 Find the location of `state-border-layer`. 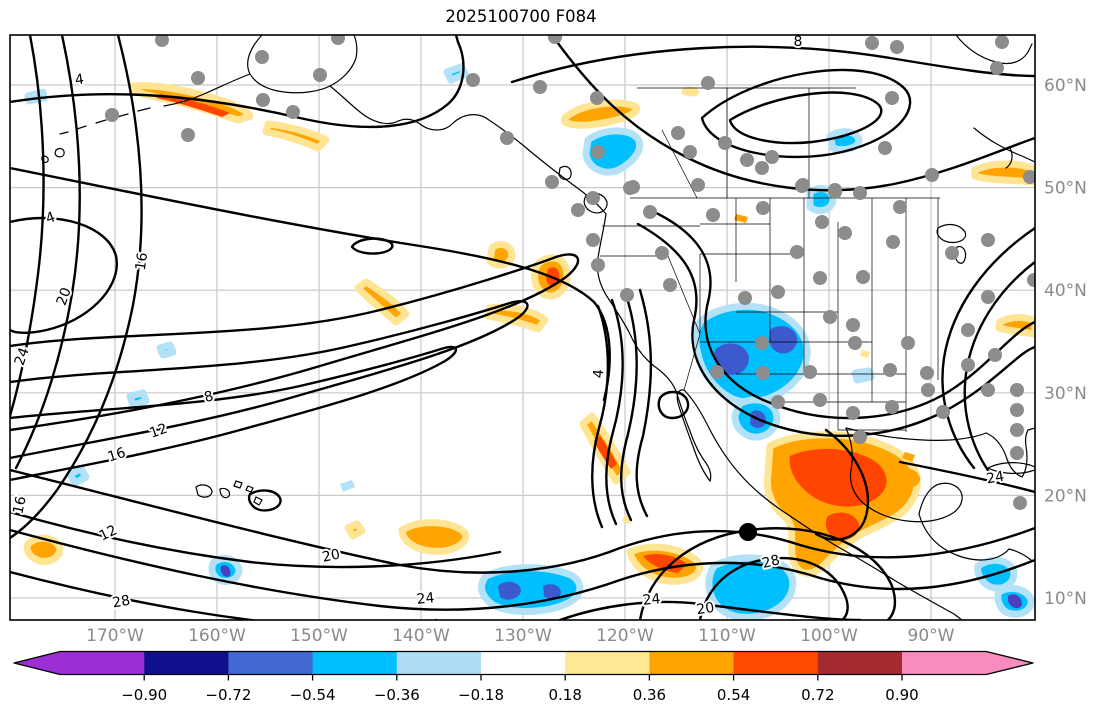

state-border-layer is located at coordinates (770, 259).